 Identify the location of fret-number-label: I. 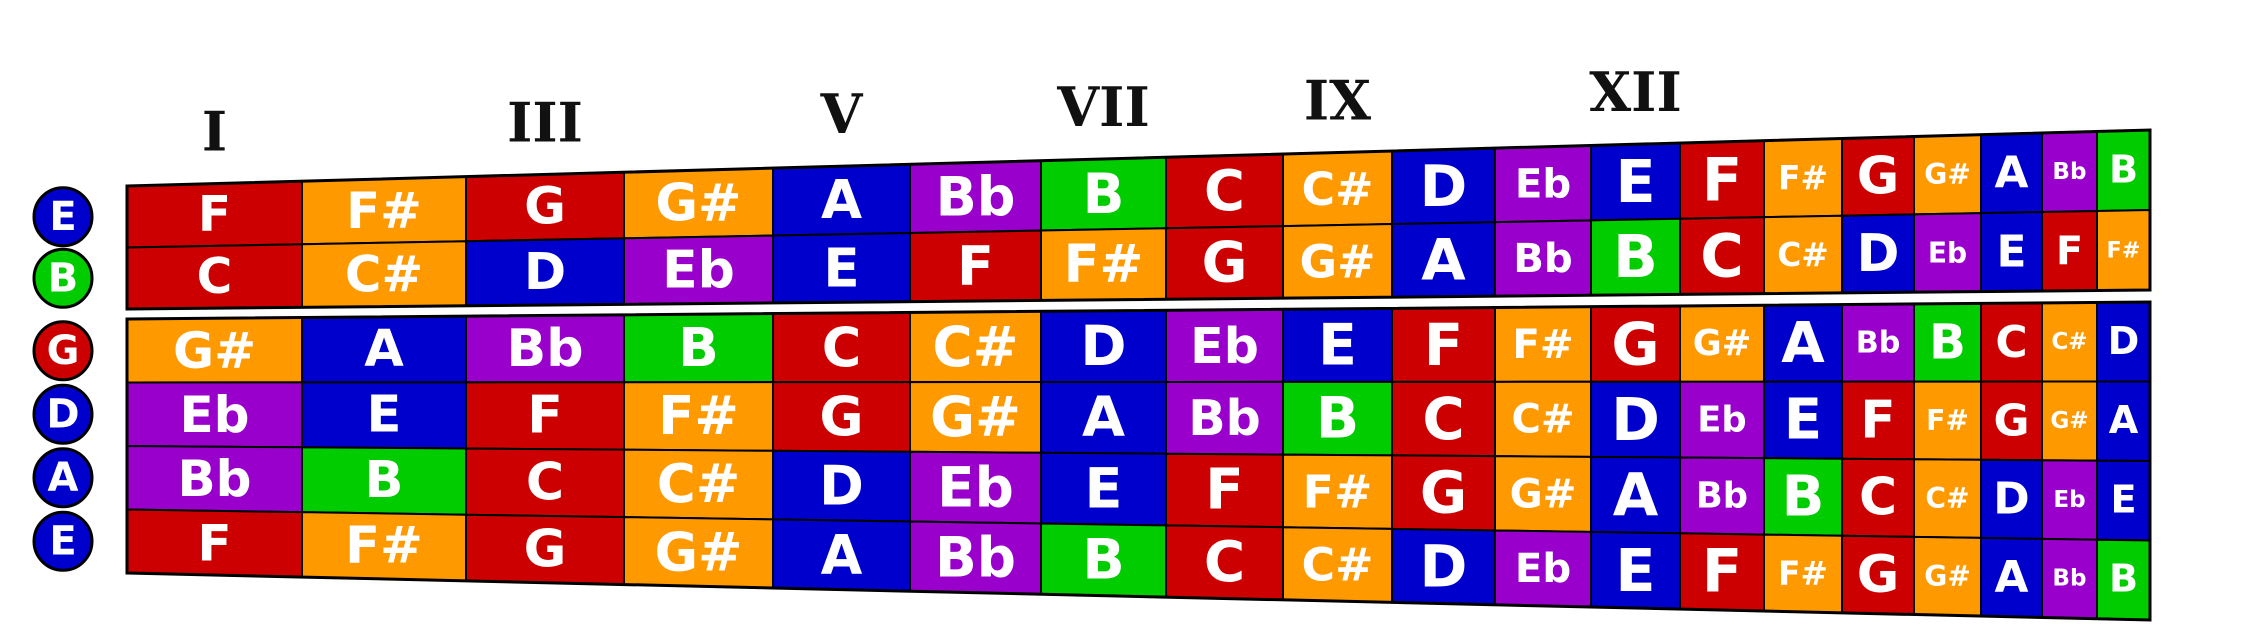
(214, 132).